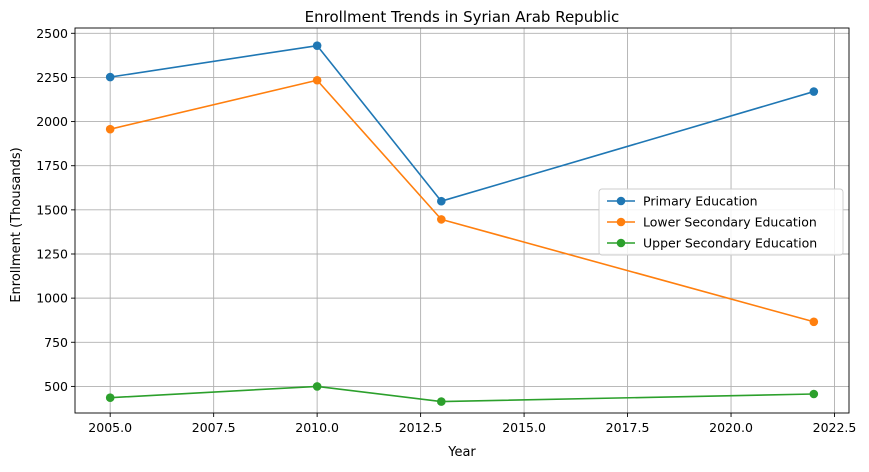 Image resolution: width=869 pixels, height=472 pixels. What do you see at coordinates (52, 77) in the screenshot?
I see `y-tick-label: 2250` at bounding box center [52, 77].